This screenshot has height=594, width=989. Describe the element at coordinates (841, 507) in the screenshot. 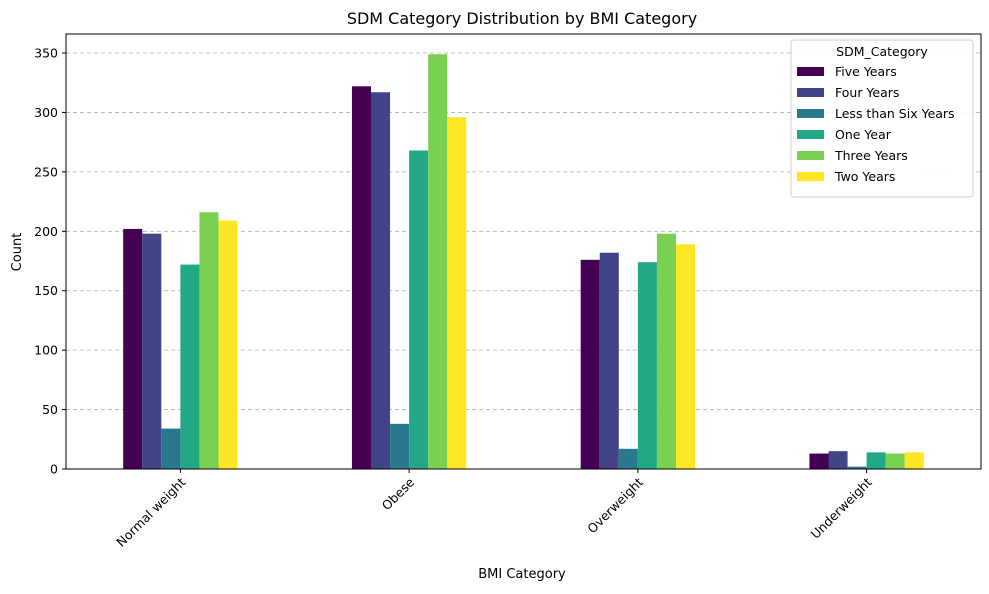

I see `x-tick-label: Underweight` at that location.